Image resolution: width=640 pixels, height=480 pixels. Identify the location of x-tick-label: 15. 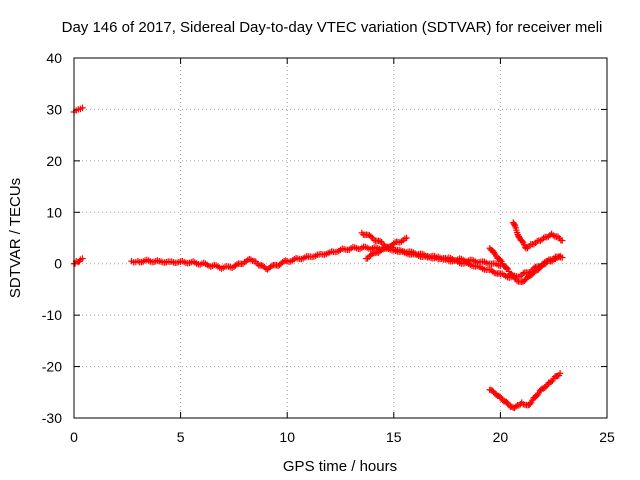
(394, 437).